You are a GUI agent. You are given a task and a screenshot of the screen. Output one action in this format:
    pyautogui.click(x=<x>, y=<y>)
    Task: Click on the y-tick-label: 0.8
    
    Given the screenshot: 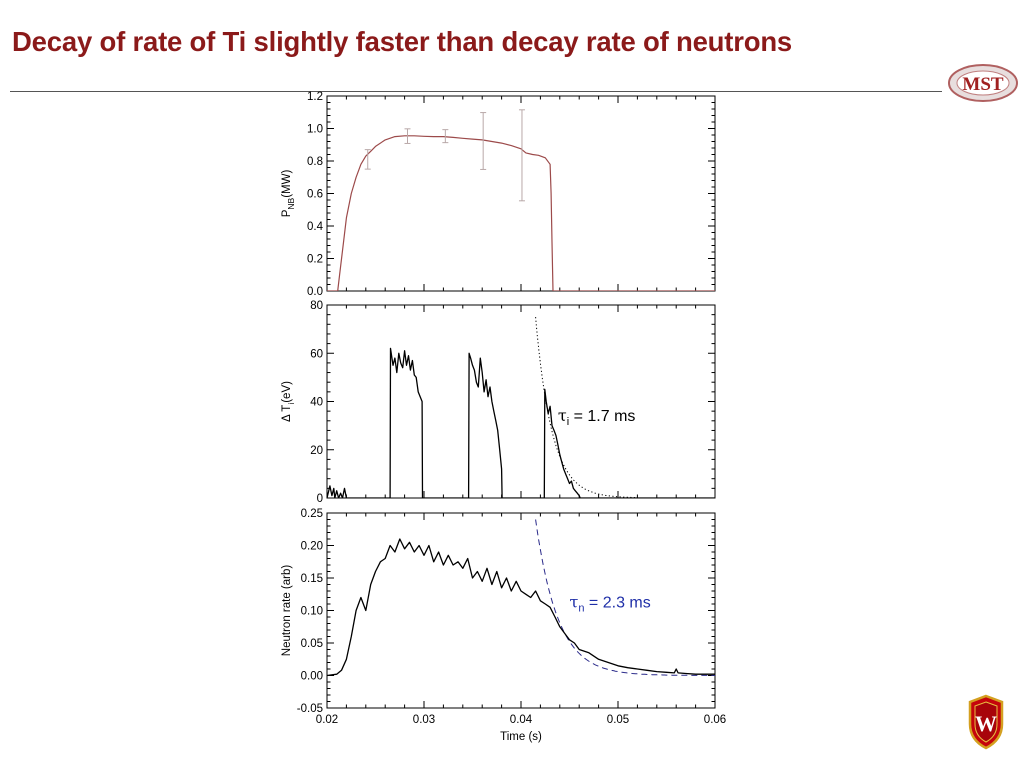 What is the action you would take?
    pyautogui.click(x=315, y=162)
    